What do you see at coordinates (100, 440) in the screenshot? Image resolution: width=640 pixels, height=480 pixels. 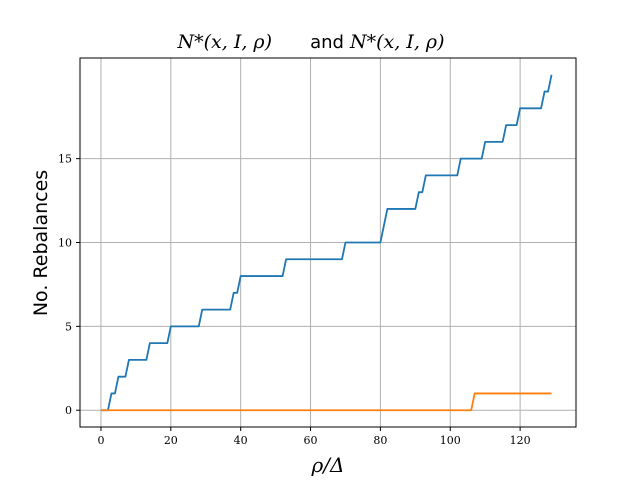 I see `x-tick-label: 0` at bounding box center [100, 440].